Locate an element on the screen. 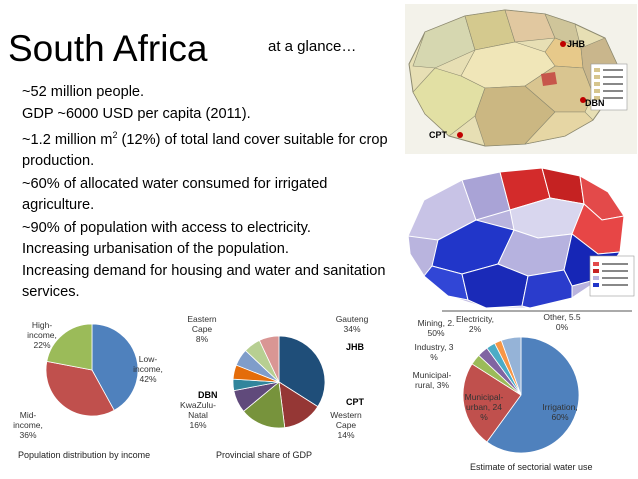 The image size is (638, 479). bullet-item: ~52 million people. is located at coordinates (83, 92).